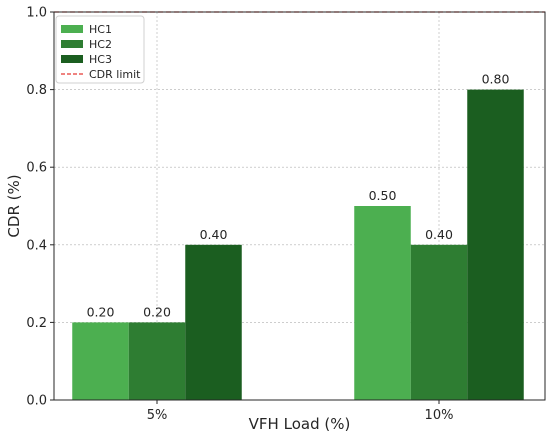 Image resolution: width=550 pixels, height=438 pixels. Describe the element at coordinates (100, 44) in the screenshot. I see `legend-label: HC2` at that location.